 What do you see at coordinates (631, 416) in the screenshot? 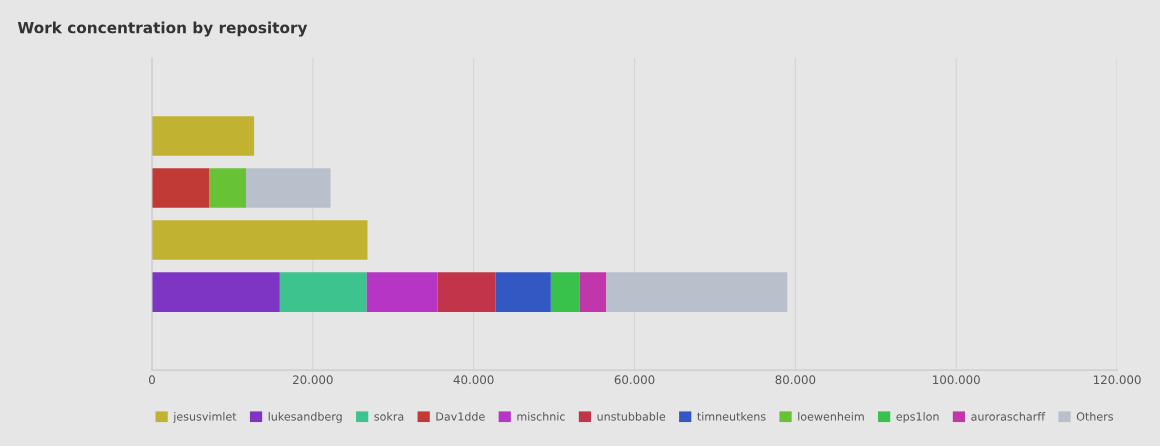
I see `legend-label: unstubbable` at bounding box center [631, 416].